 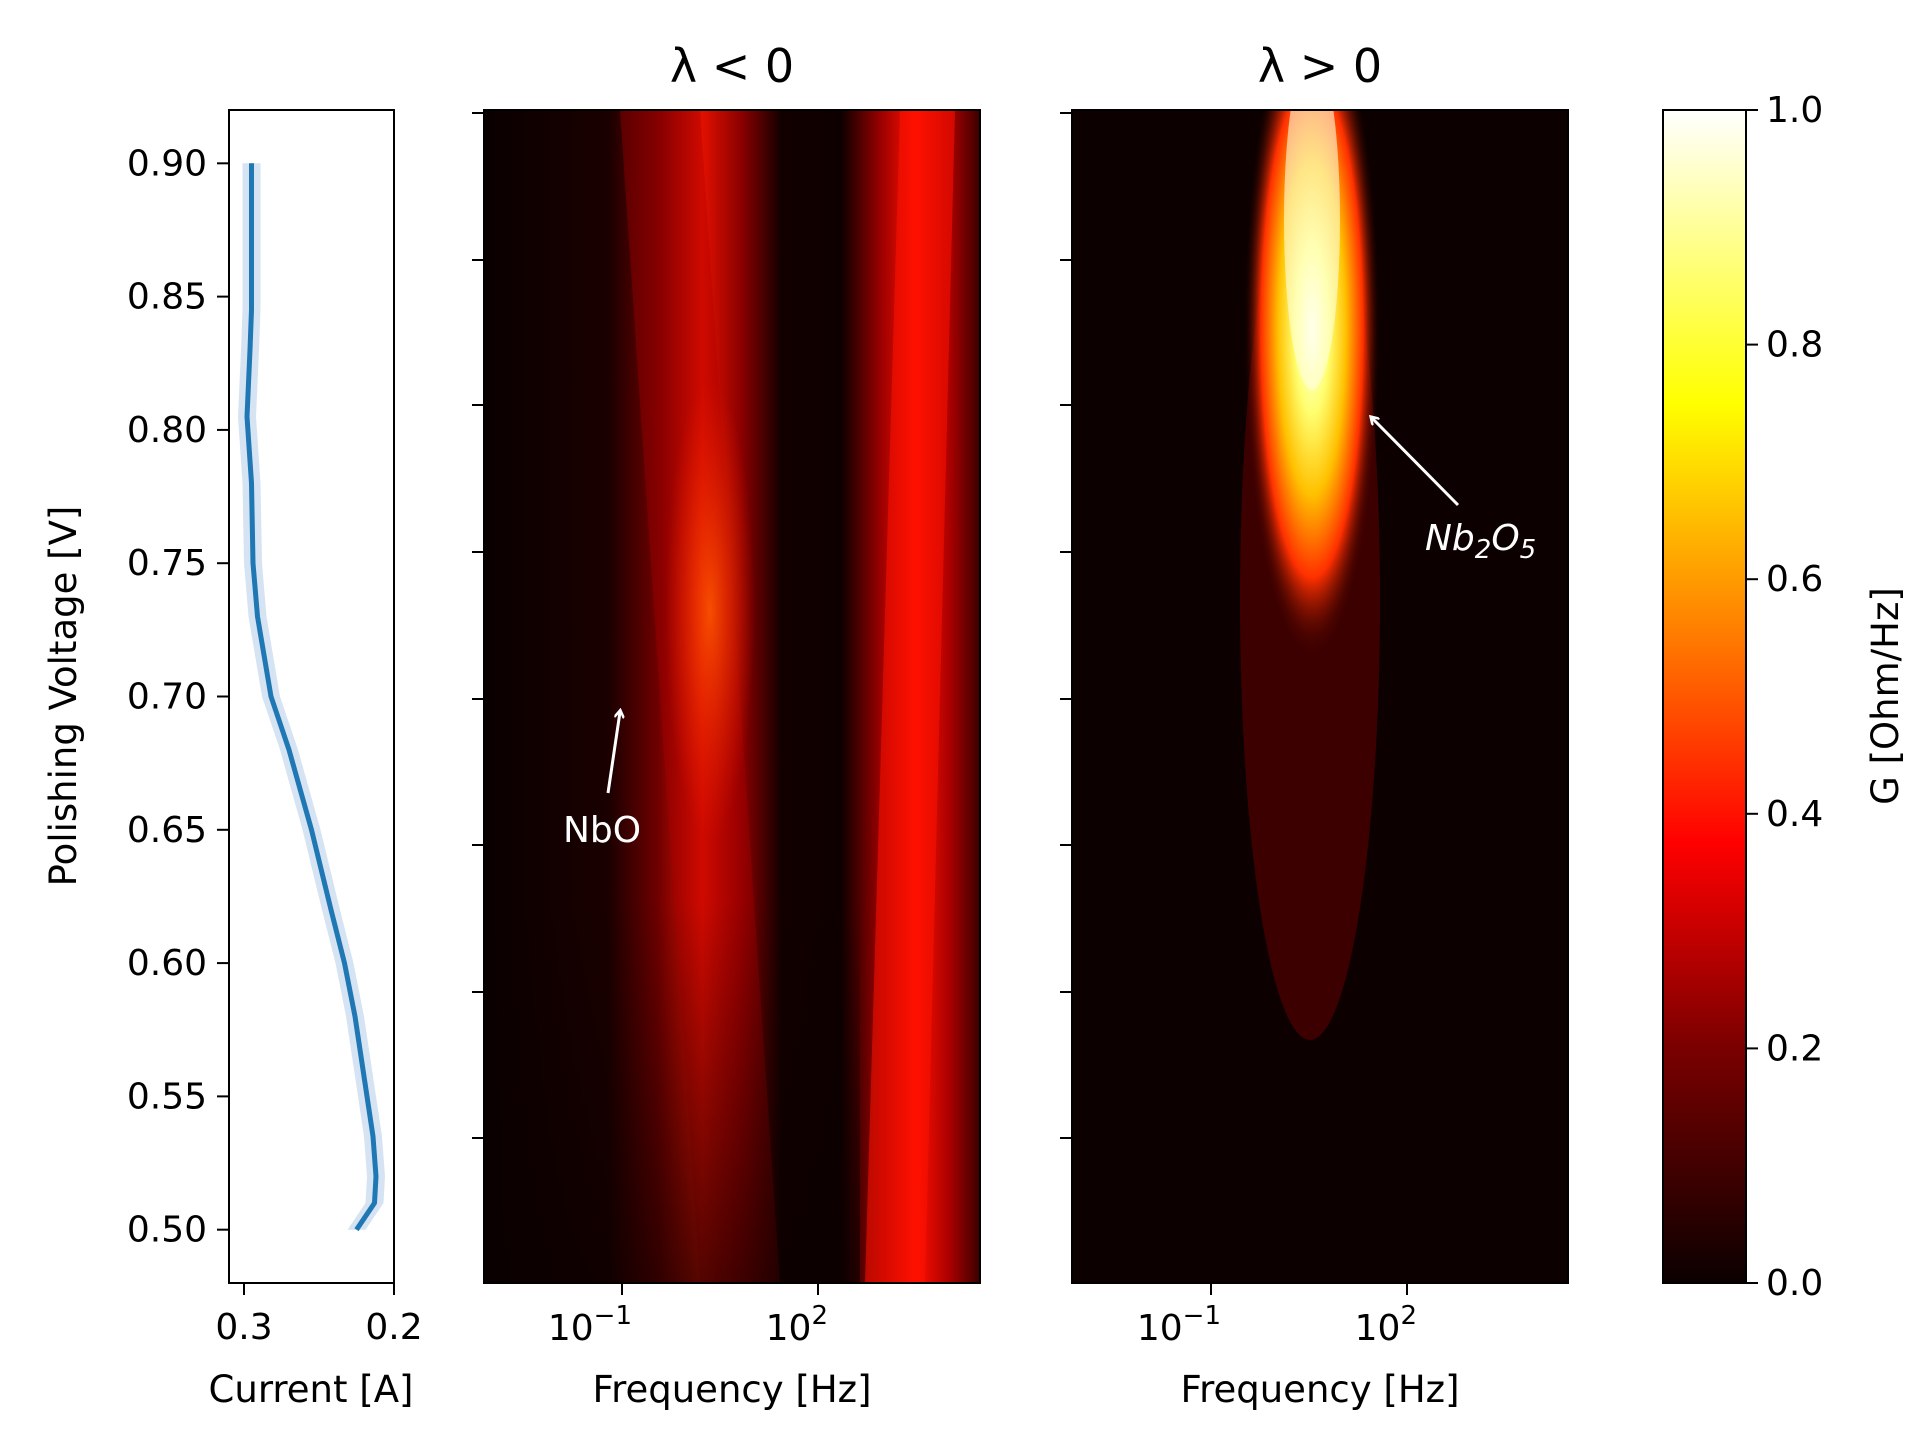 What do you see at coordinates (797, 1325) in the screenshot?
I see `x-tick-10-2: 102` at bounding box center [797, 1325].